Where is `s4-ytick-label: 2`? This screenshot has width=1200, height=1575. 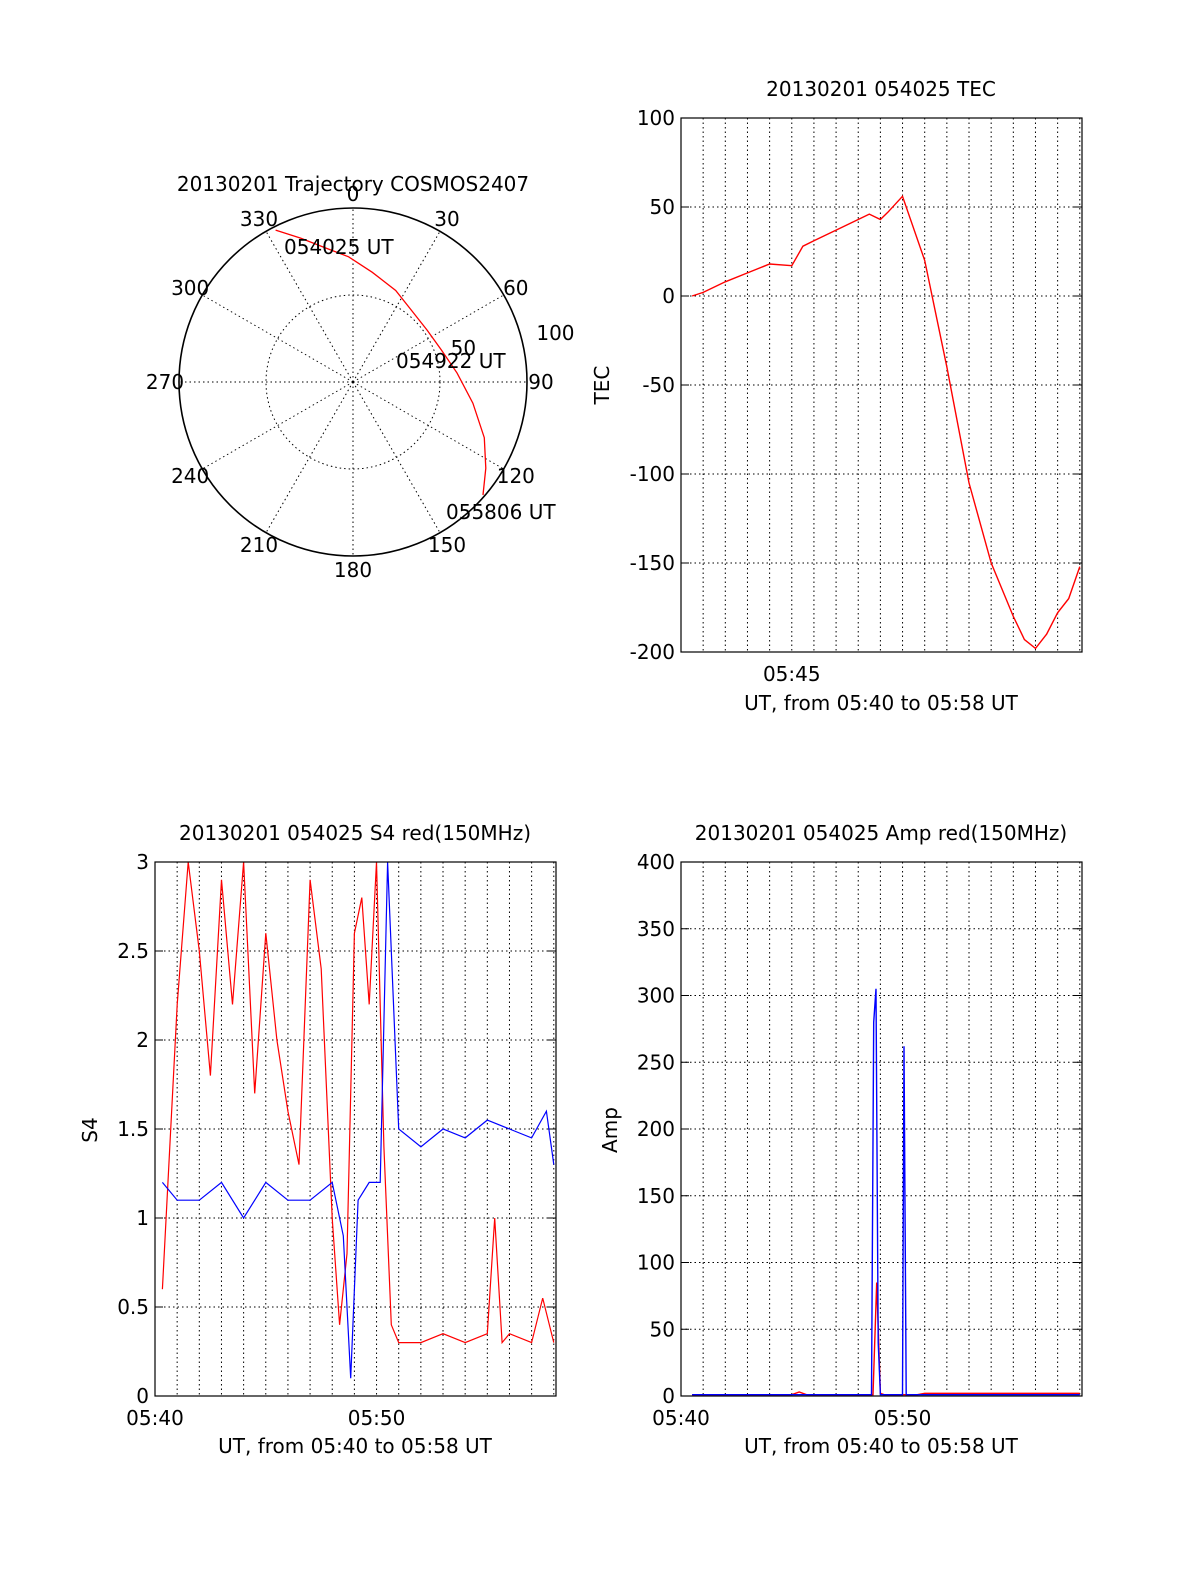
s4-ytick-label: 2 is located at coordinates (142, 1040).